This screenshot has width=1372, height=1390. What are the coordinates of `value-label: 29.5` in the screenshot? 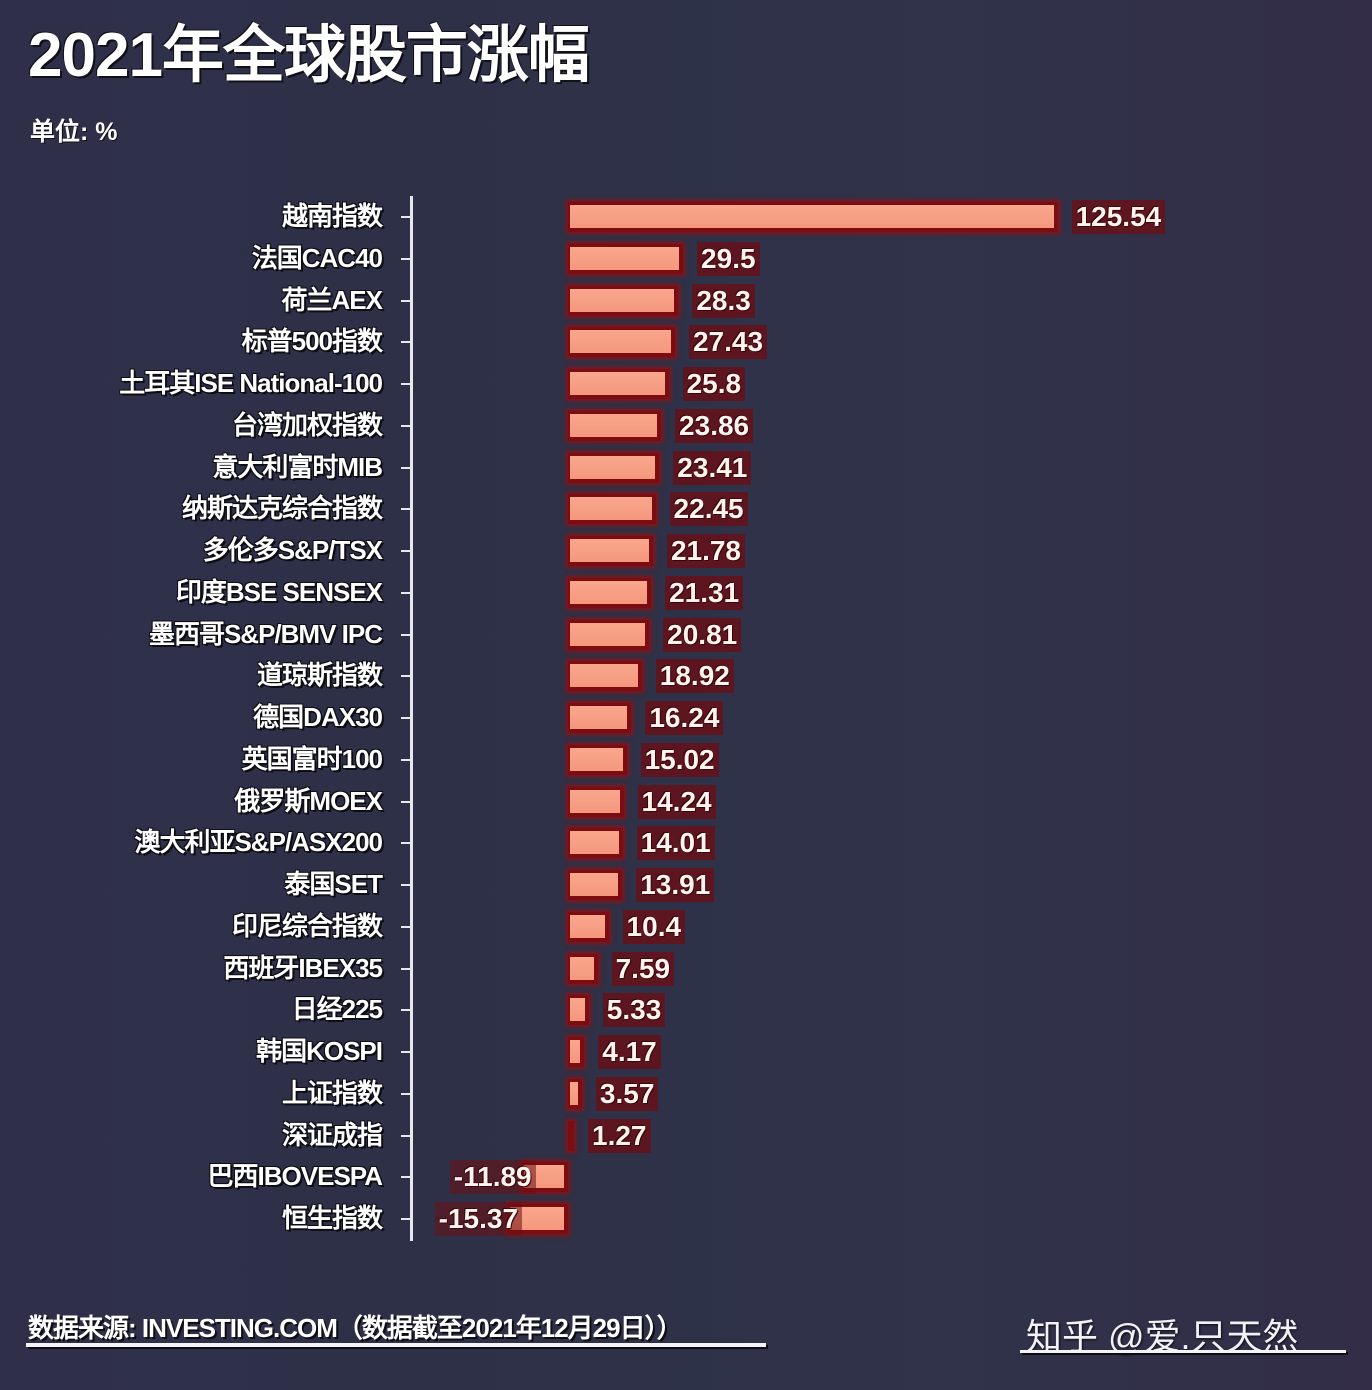 It's located at (728, 258).